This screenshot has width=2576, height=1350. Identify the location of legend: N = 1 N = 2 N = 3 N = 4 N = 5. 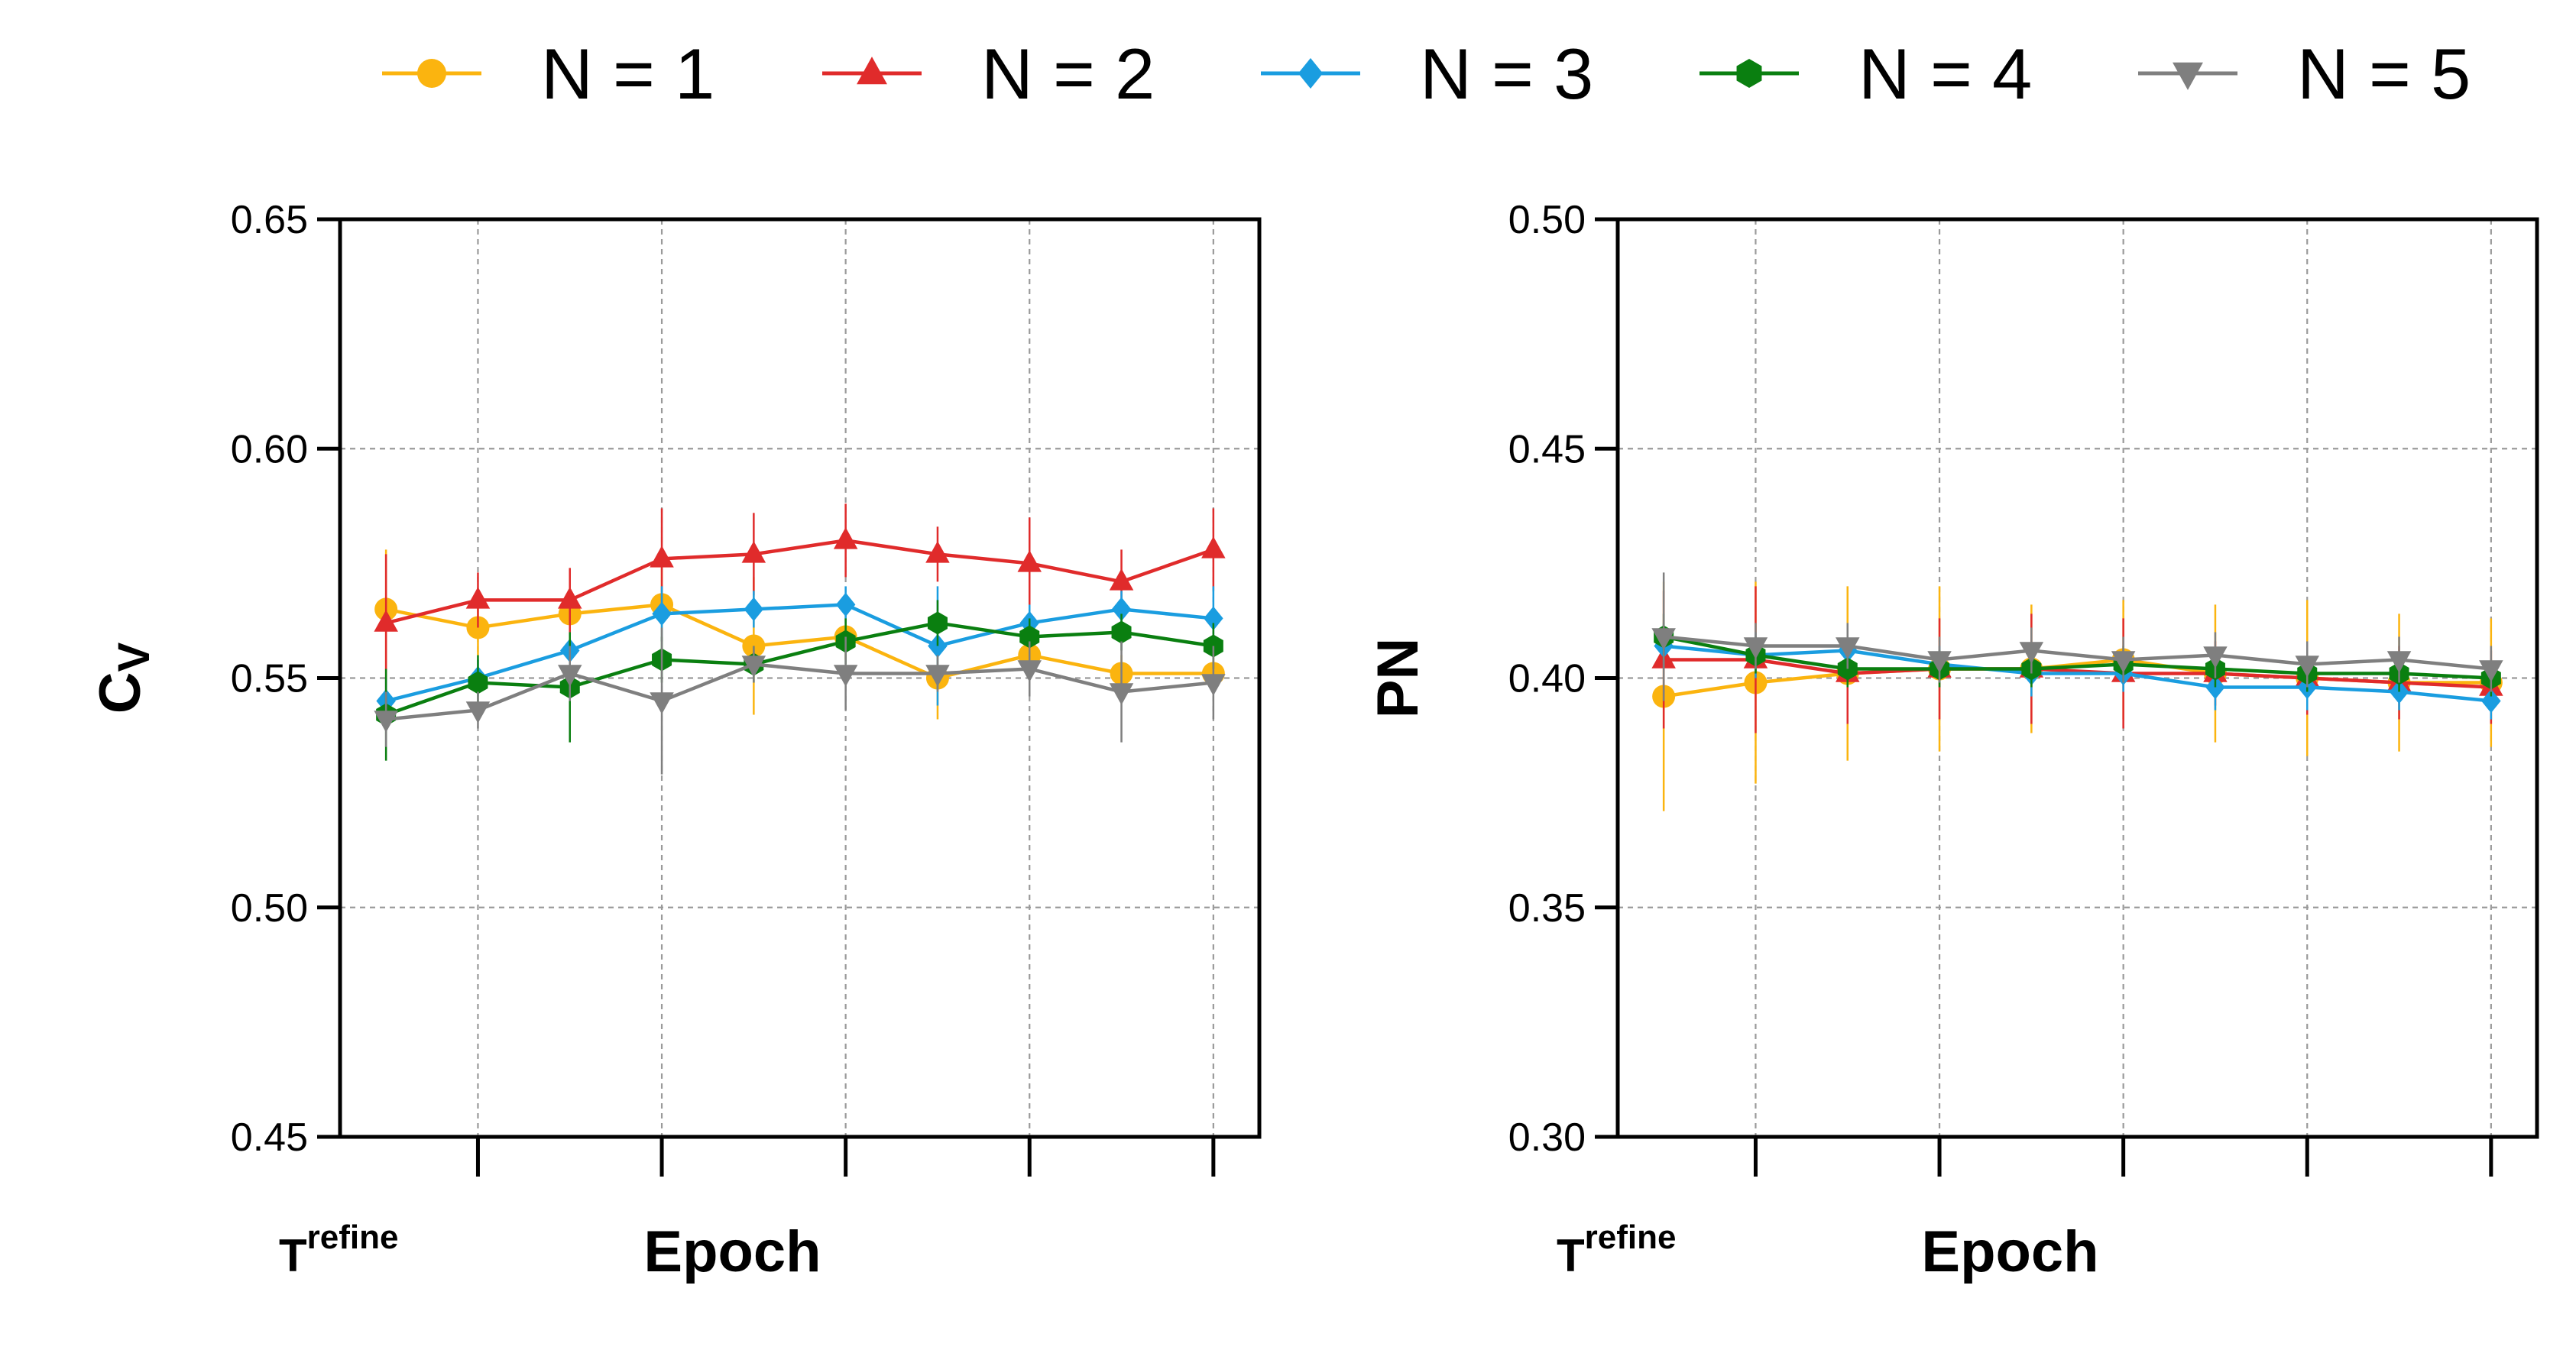
(1426, 74).